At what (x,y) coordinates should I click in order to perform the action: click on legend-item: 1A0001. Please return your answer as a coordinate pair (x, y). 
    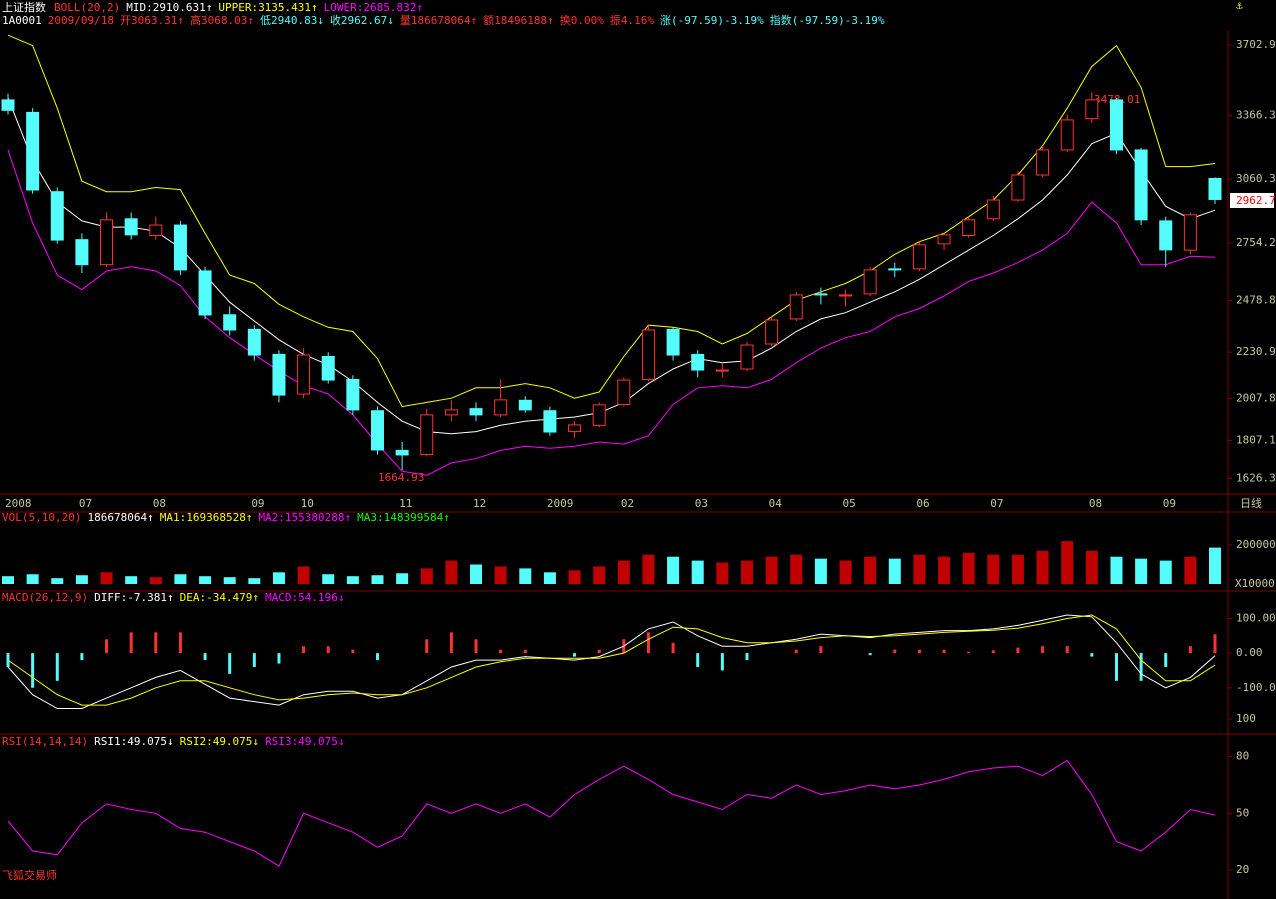
    Looking at the image, I should click on (22, 20).